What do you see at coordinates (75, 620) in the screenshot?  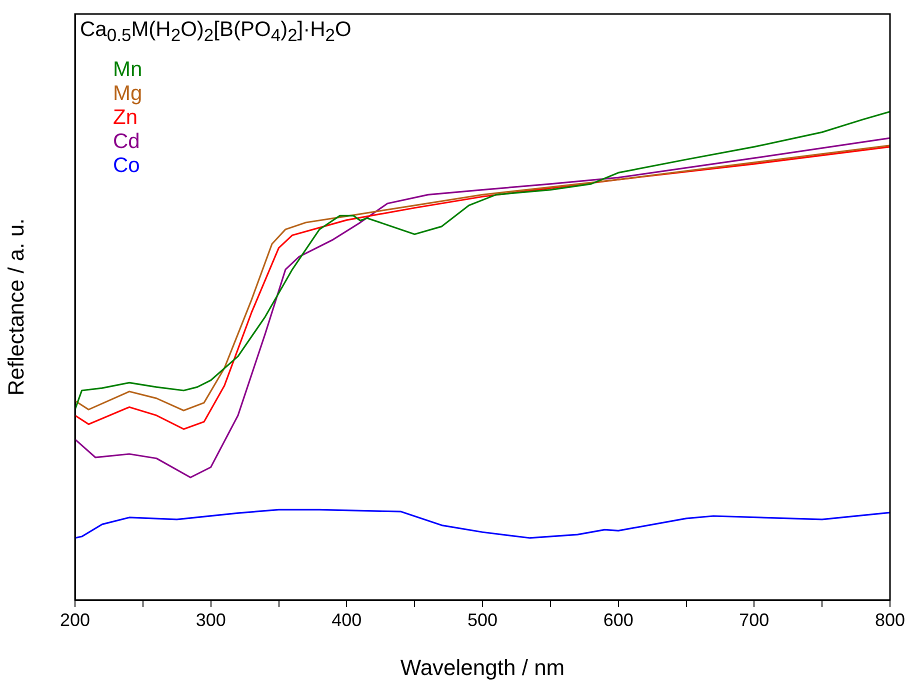 I see `x-tick-label: 200` at bounding box center [75, 620].